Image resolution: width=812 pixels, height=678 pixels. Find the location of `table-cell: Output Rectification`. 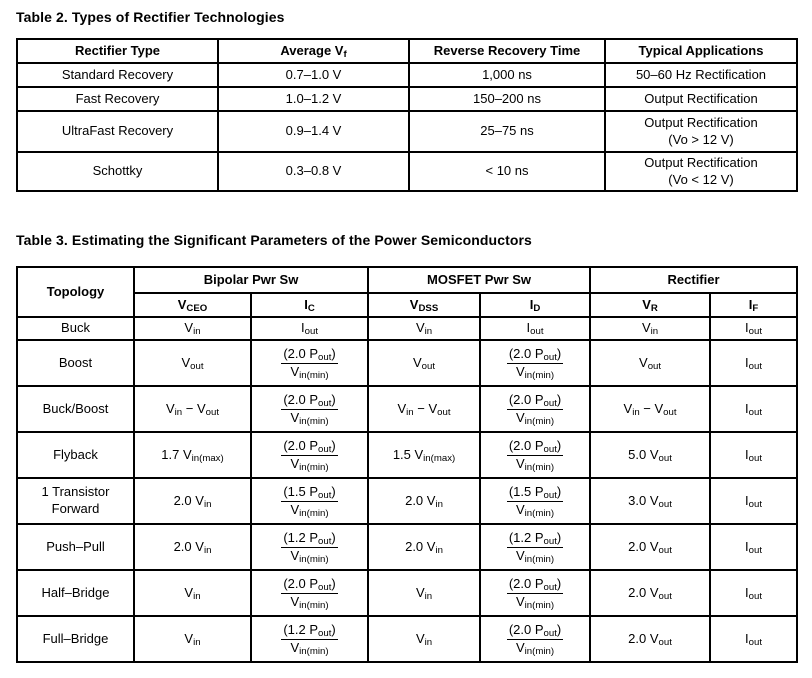

table-cell: Output Rectification is located at coordinates (701, 99).